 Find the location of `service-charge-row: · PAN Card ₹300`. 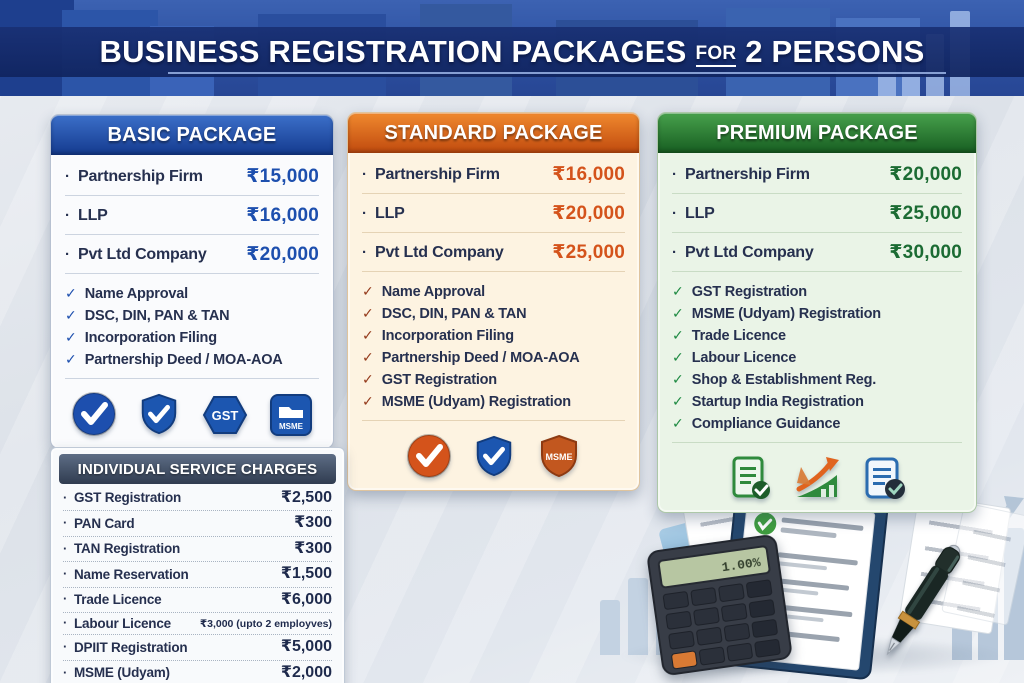

service-charge-row: · PAN Card ₹300 is located at coordinates (197, 524).